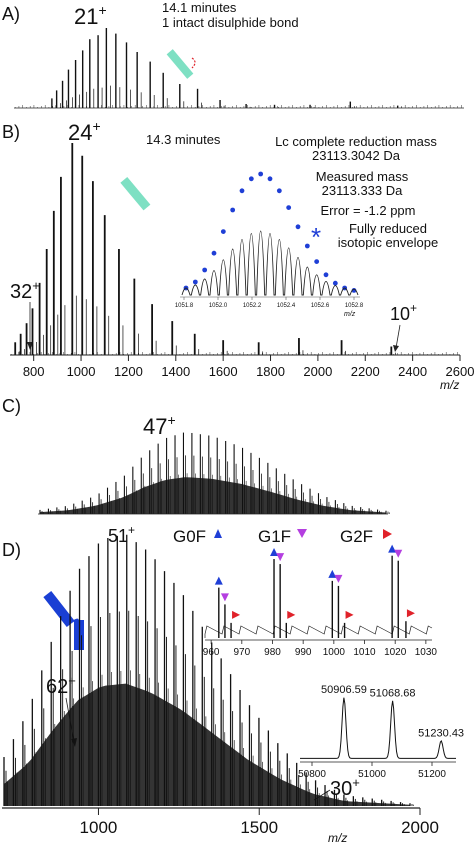 The width and height of the screenshot is (474, 848). What do you see at coordinates (155, 426) in the screenshot?
I see `panel-c-charge-number: 47` at bounding box center [155, 426].